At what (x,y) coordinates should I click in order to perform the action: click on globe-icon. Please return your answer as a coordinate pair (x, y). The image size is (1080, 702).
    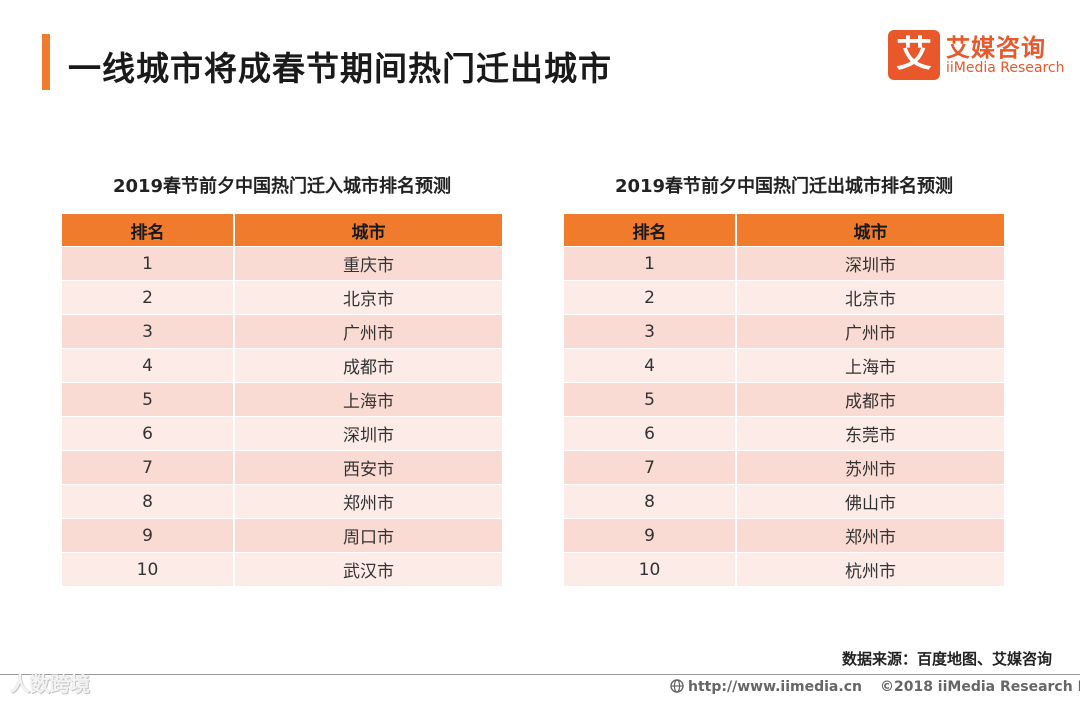
    Looking at the image, I should click on (677, 686).